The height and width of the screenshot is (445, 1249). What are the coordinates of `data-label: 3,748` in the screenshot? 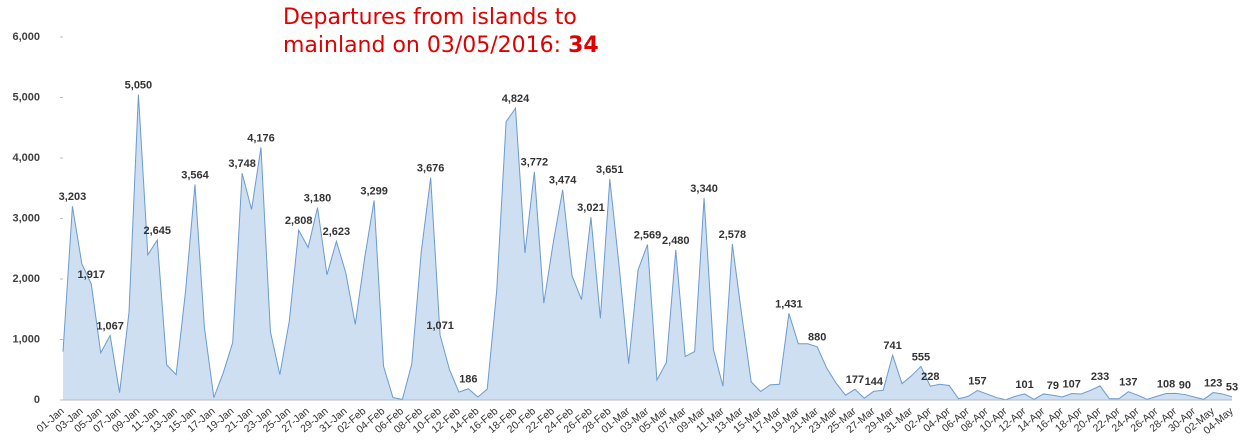 It's located at (242, 164).